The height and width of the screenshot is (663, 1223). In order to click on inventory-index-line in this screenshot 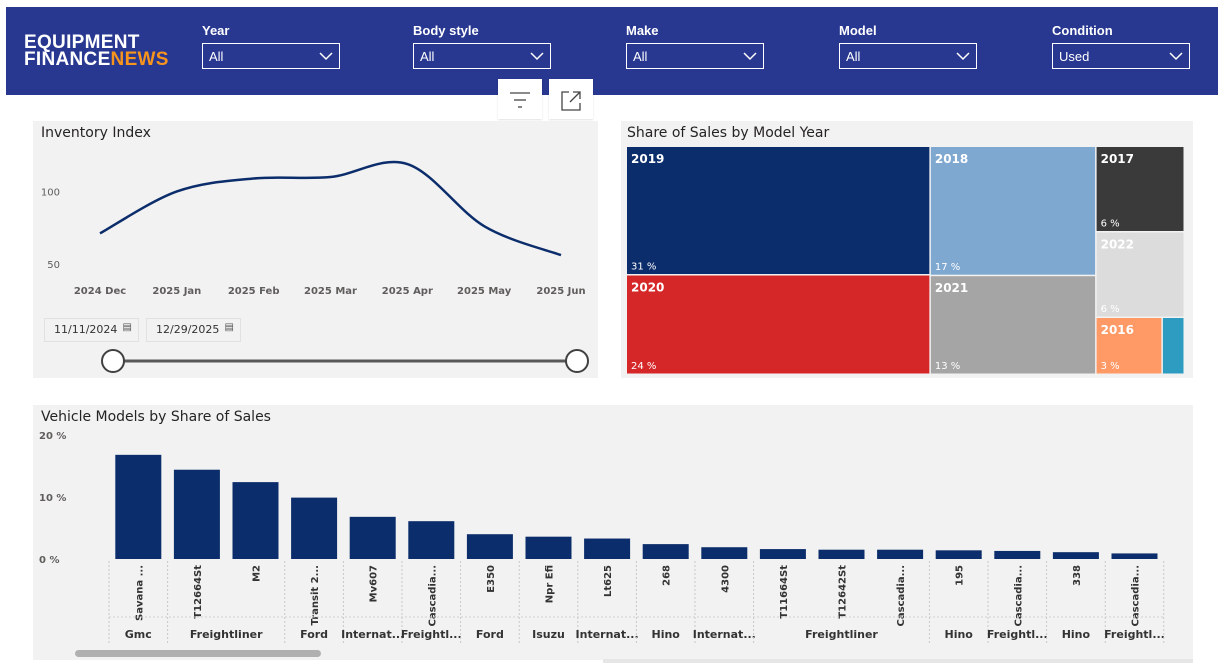, I will do `click(330, 208)`.